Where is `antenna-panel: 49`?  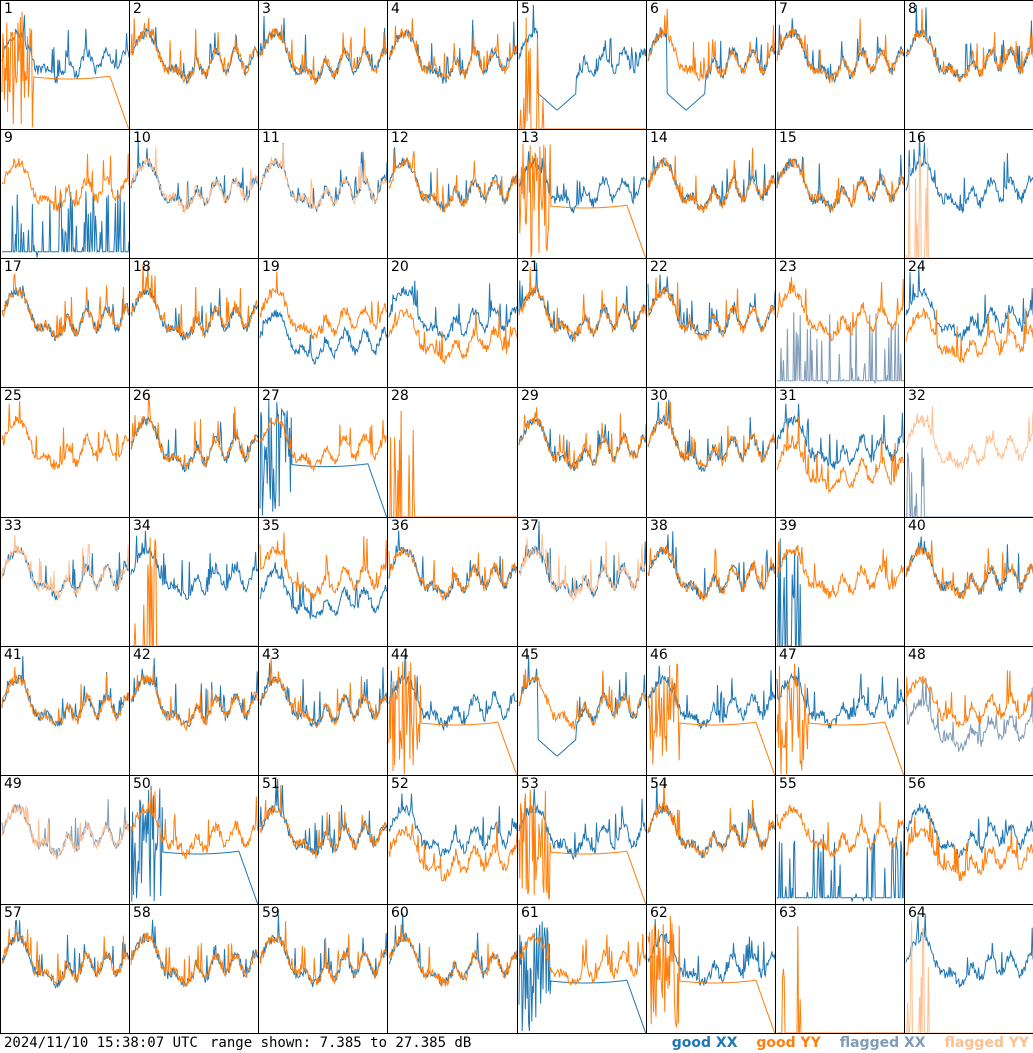
antenna-panel: 49 is located at coordinates (65, 840).